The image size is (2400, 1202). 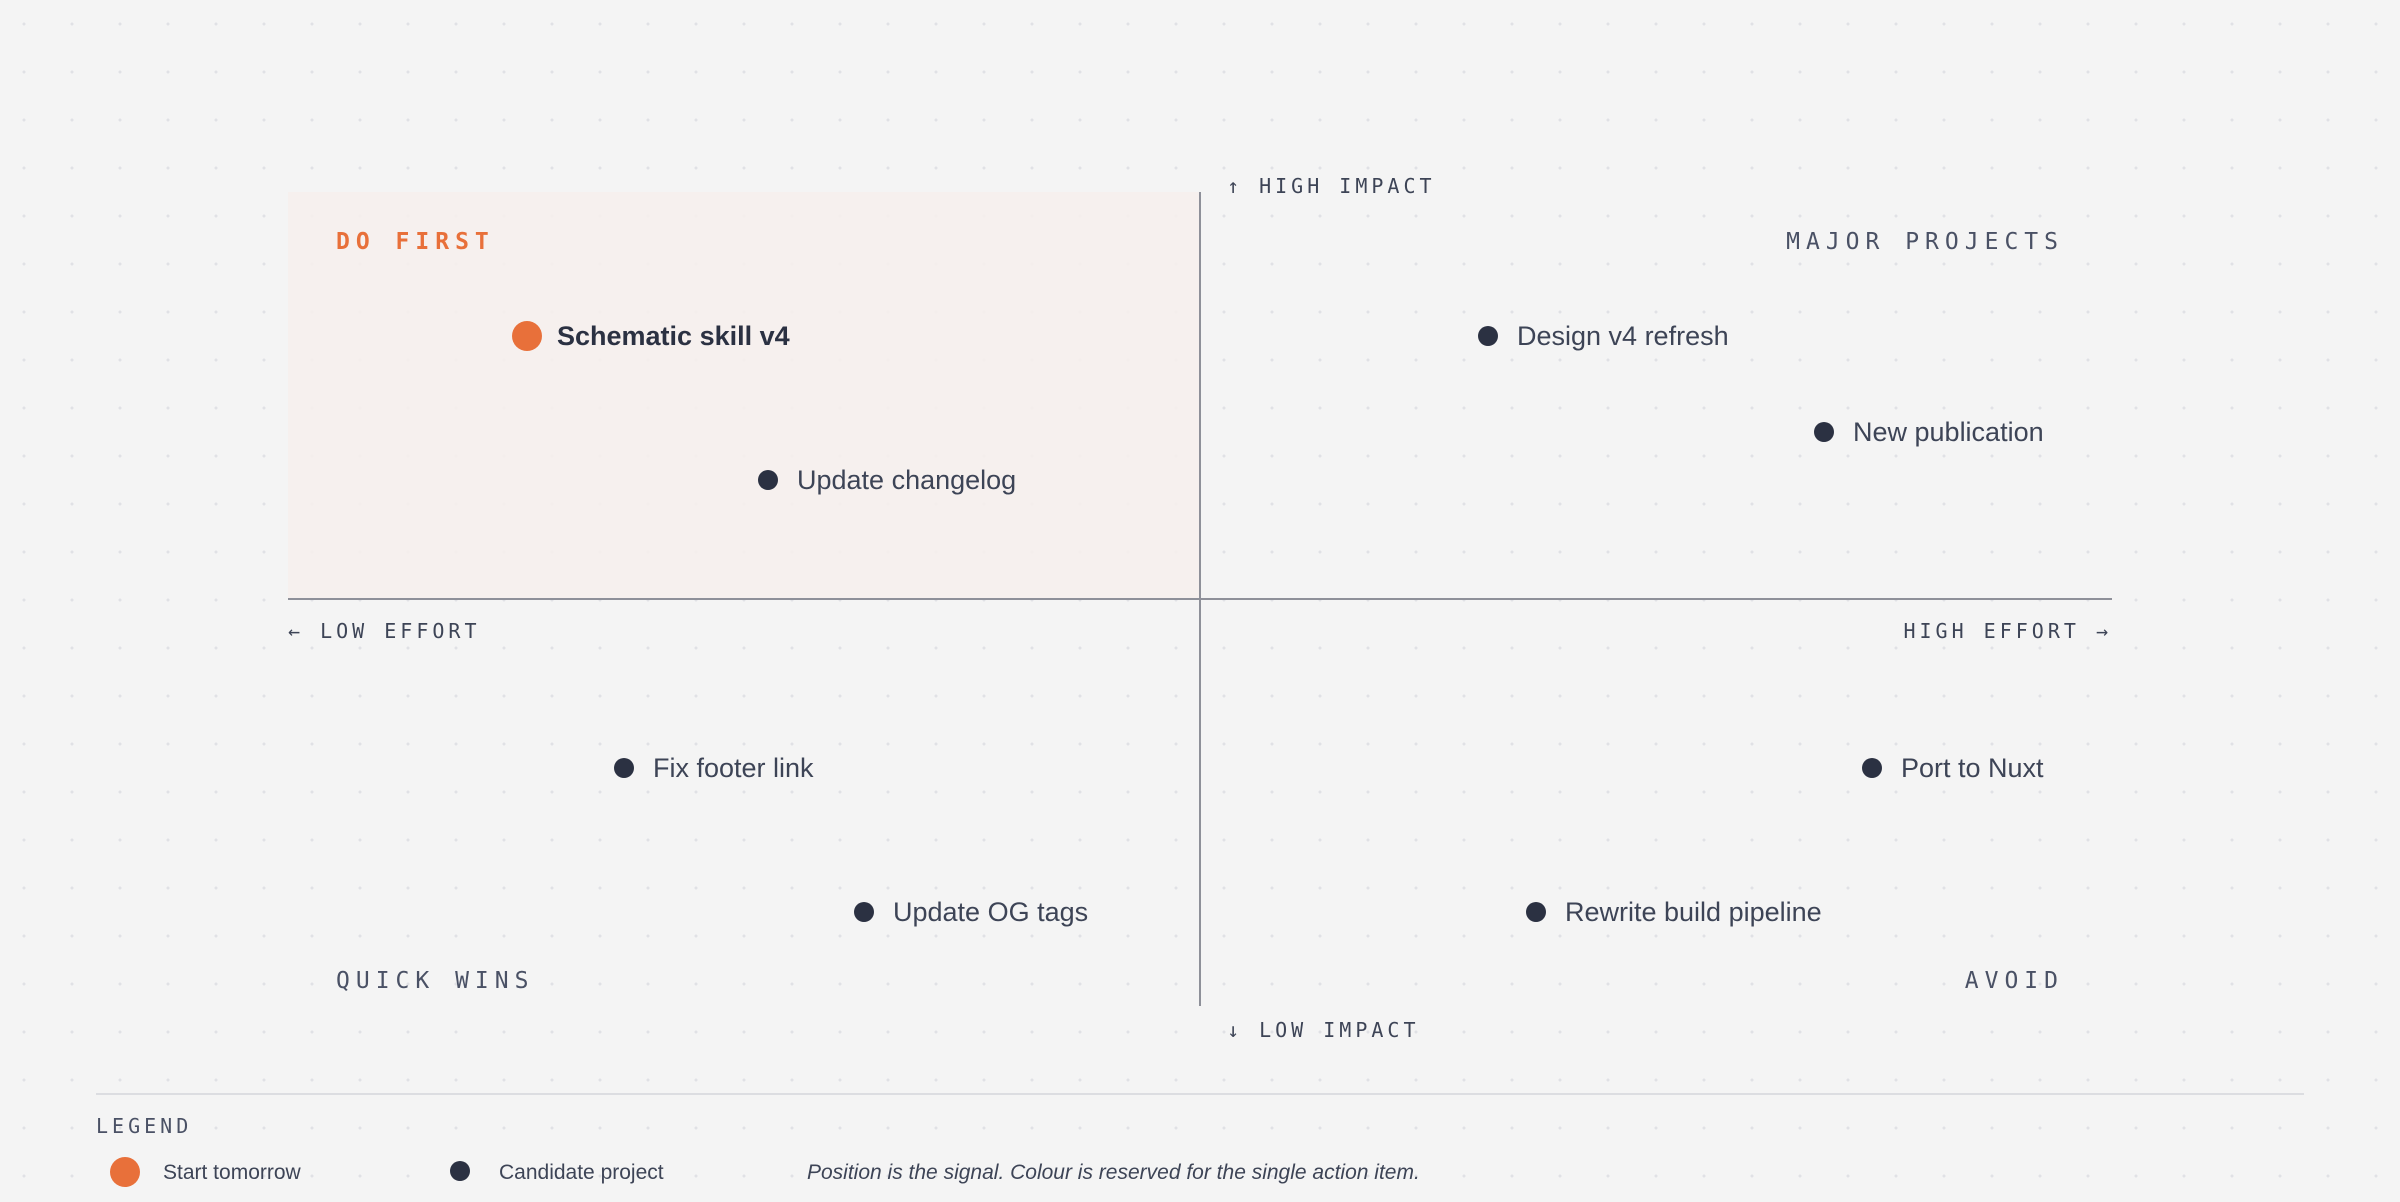 I want to click on legend-divider, so click(x=1200, y=1094).